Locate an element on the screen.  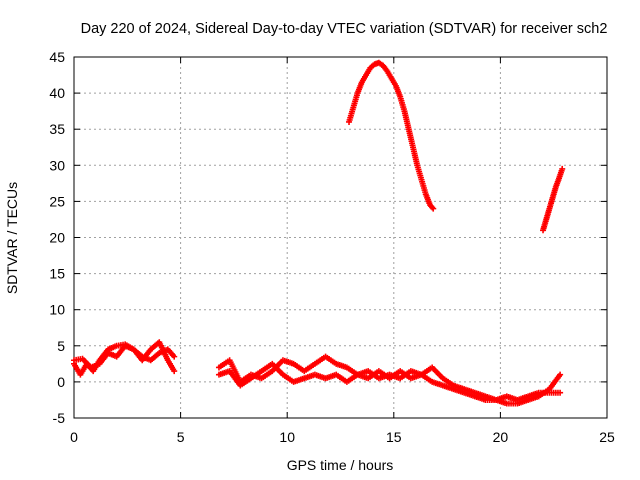
x-tick-label: 25 is located at coordinates (607, 437).